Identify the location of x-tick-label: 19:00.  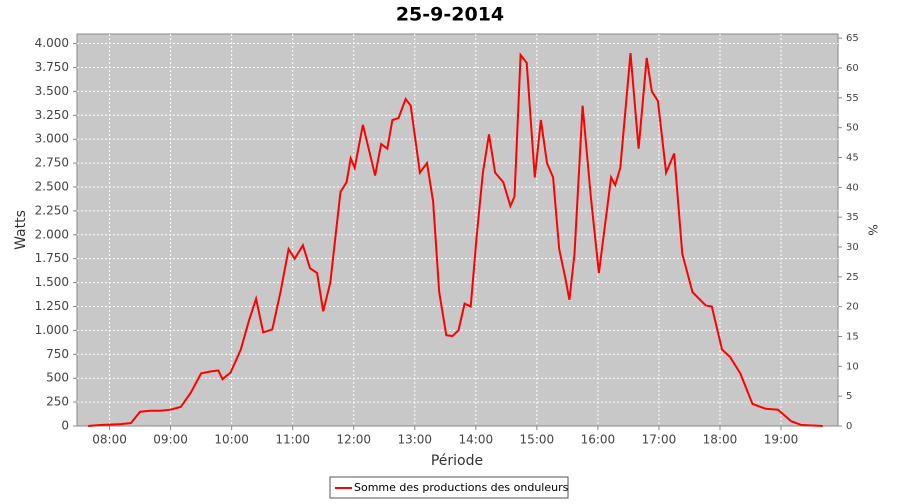
(781, 440).